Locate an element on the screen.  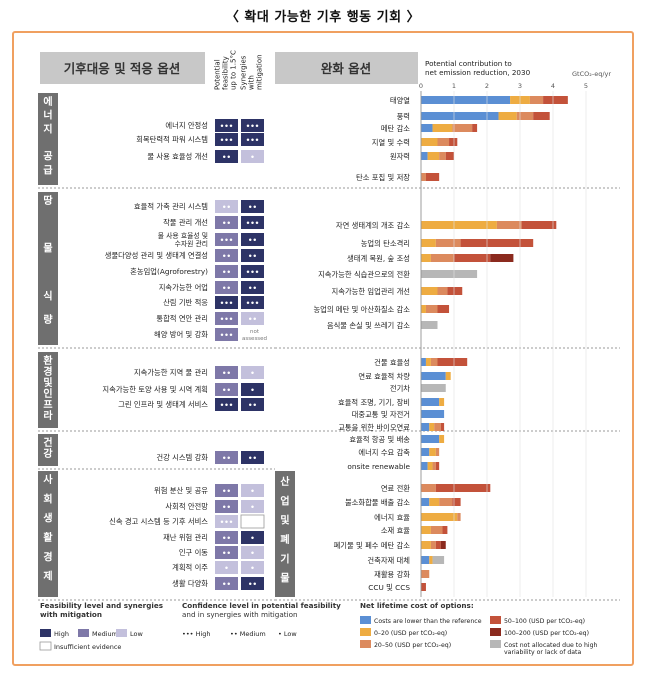
mitigation-option-label: 생태계 복원, 숲 조성 is located at coordinates (378, 258).